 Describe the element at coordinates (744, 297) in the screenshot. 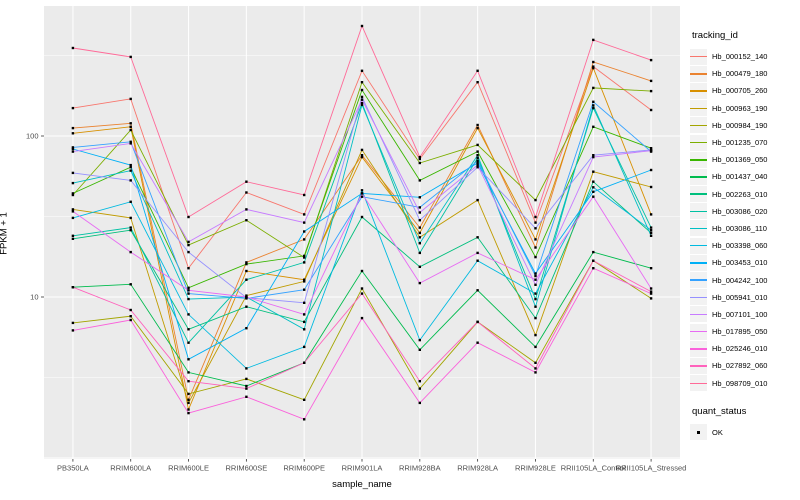

I see `legend-item-Hb_005941_010: Hb_005941_010` at that location.